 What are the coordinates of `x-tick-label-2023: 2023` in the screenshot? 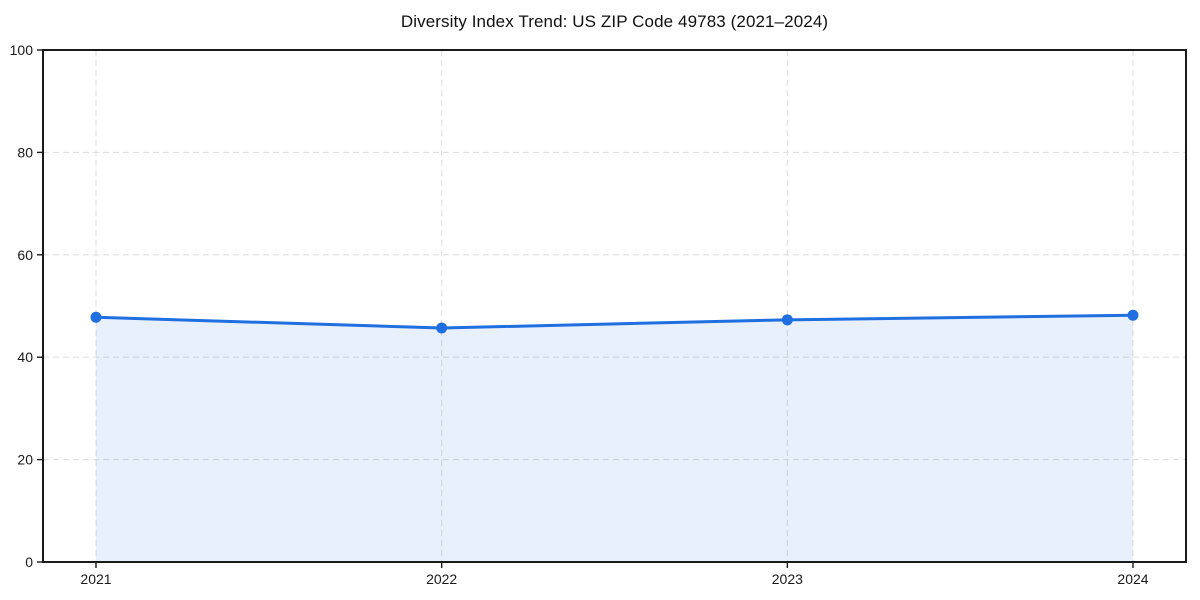 It's located at (787, 579).